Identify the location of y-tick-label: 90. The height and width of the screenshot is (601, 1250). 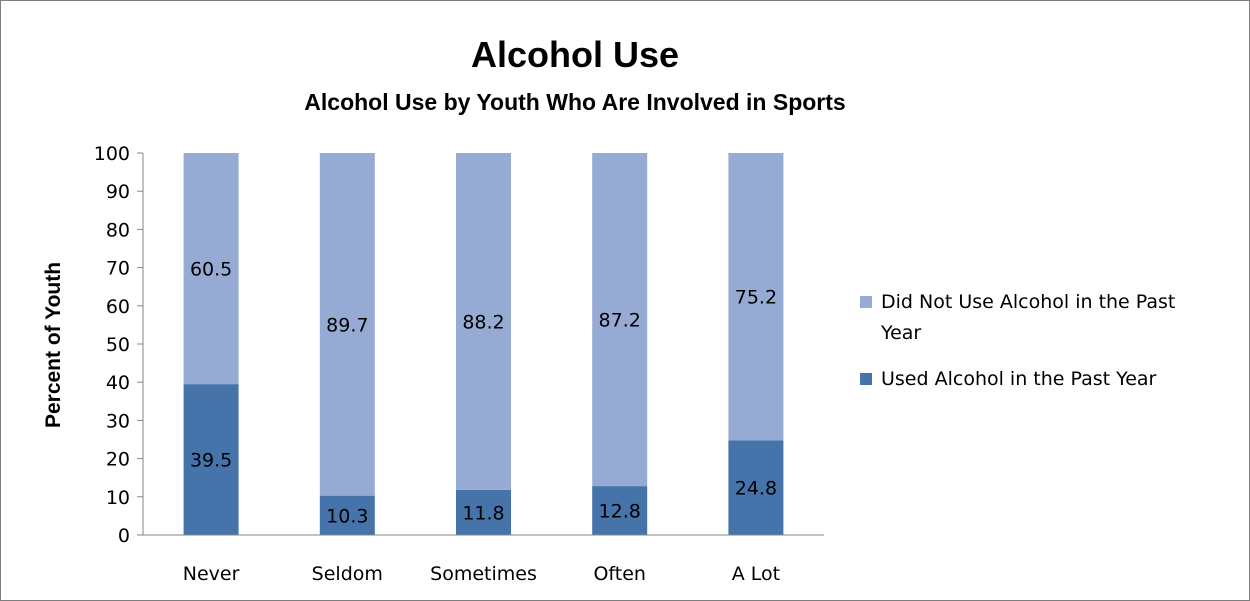
(118, 192).